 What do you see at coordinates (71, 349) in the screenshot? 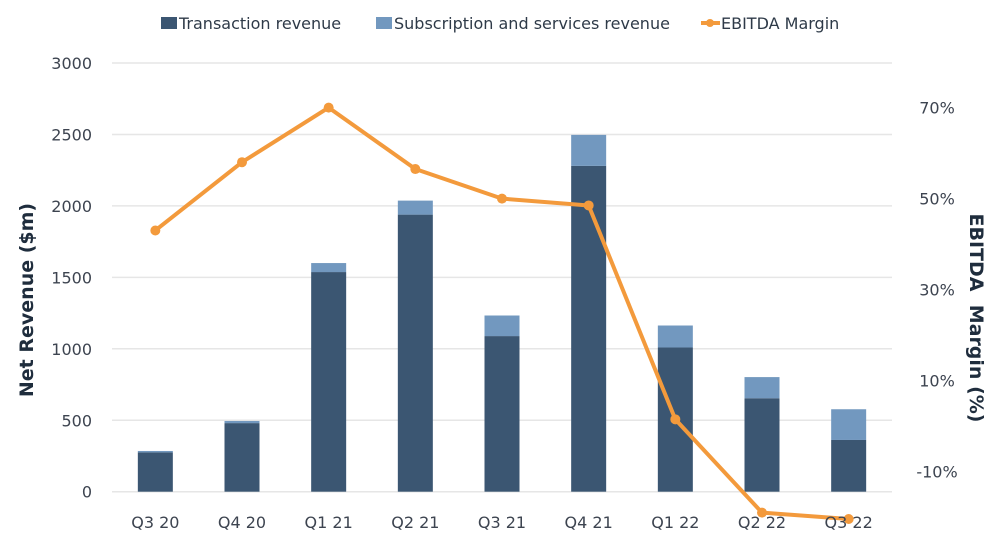
I see `y-tick-label: 1000` at bounding box center [71, 349].